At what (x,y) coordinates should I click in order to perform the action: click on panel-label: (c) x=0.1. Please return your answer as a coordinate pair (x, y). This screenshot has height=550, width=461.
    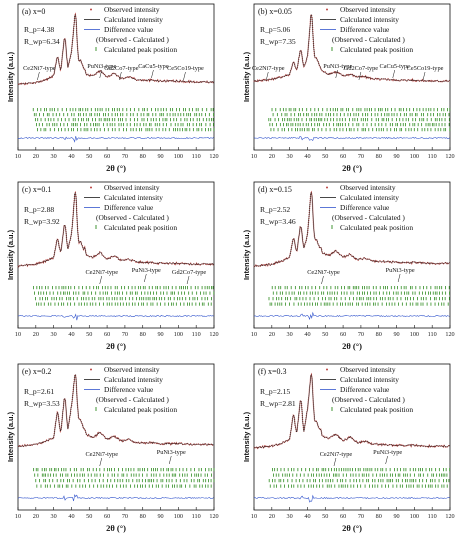
    Looking at the image, I should click on (36, 189).